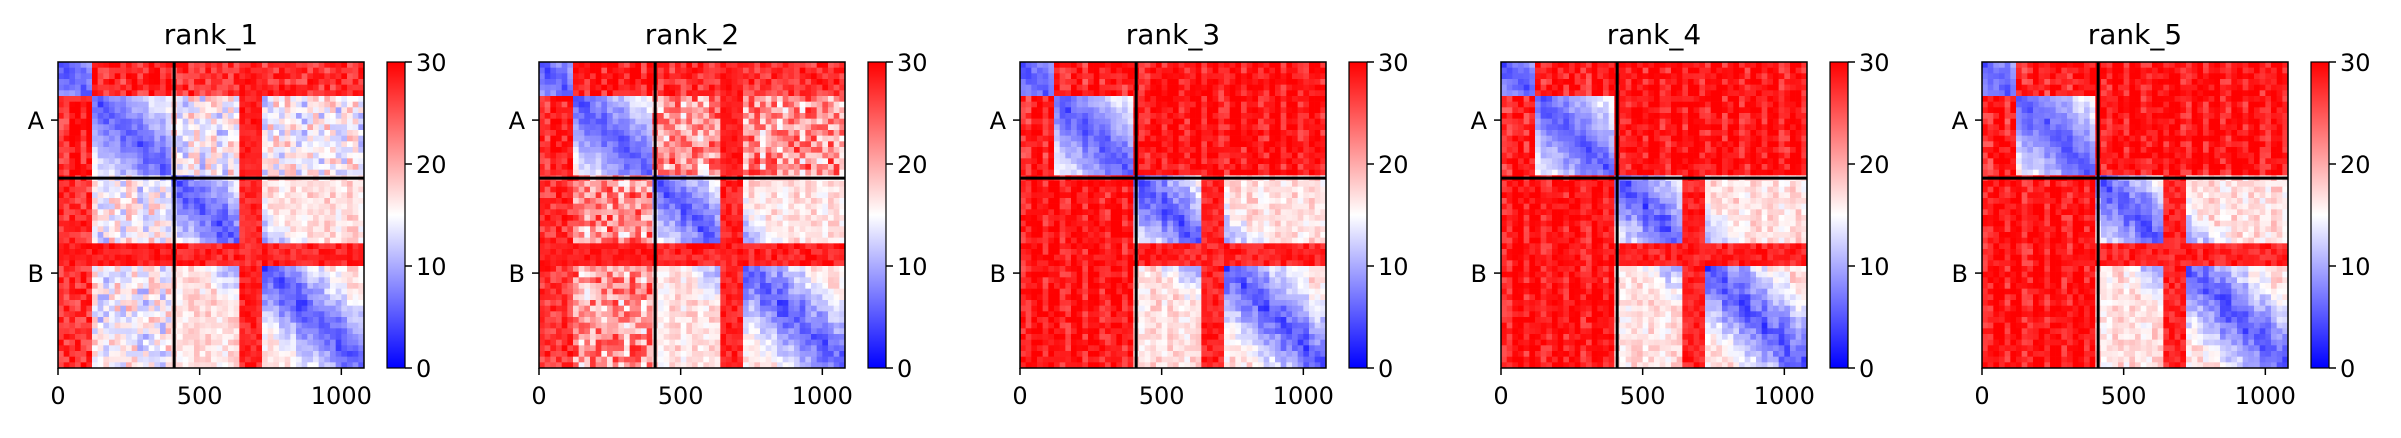 This screenshot has height=438, width=2401. I want to click on plot-frame, so click(211, 215).